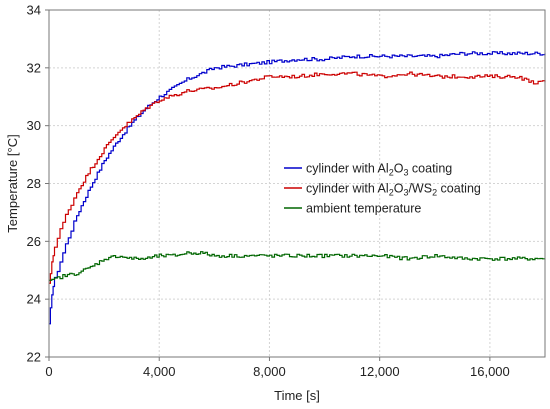  Describe the element at coordinates (34, 357) in the screenshot. I see `y-tick-label: 22` at that location.